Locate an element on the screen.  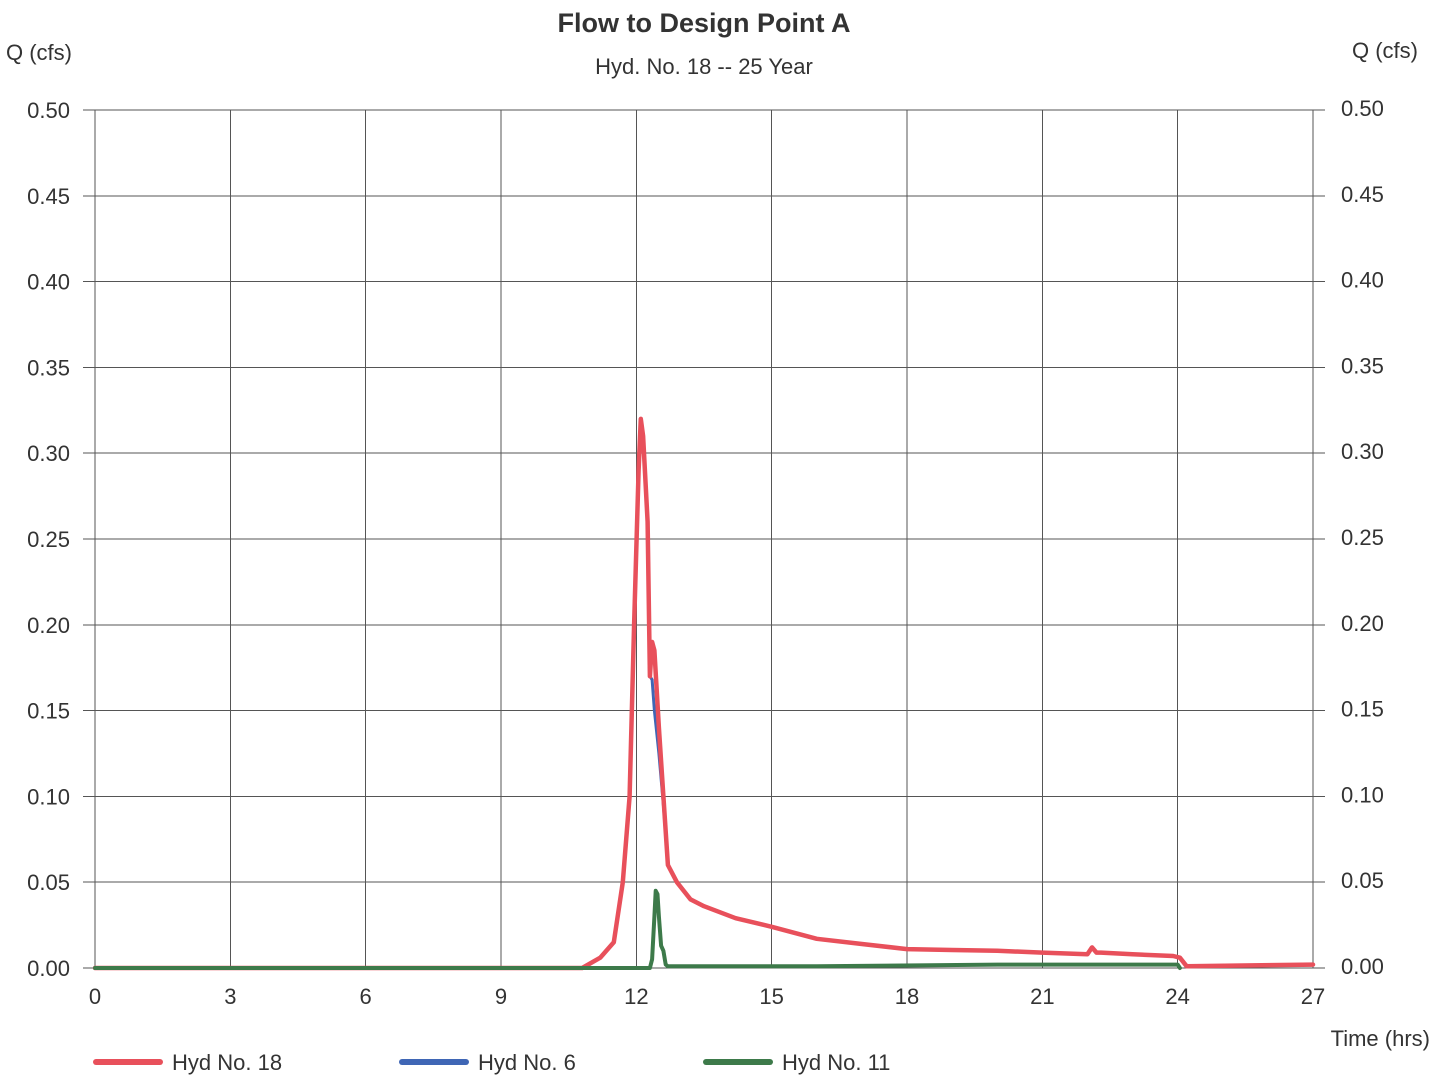
x-tick-label: 12 is located at coordinates (636, 996).